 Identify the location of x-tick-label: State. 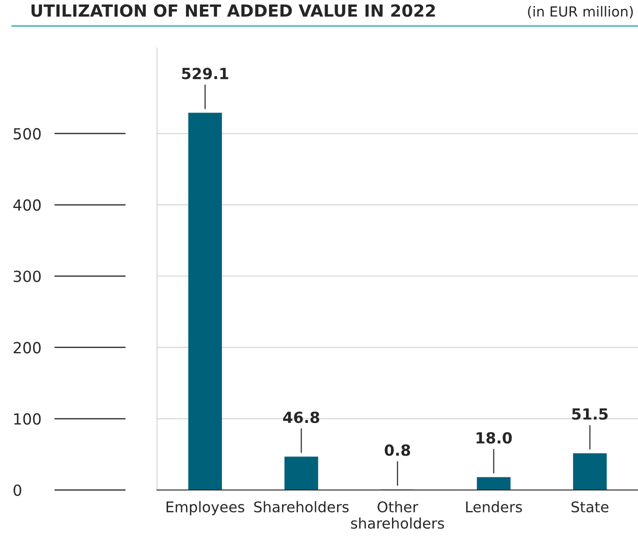
(590, 506).